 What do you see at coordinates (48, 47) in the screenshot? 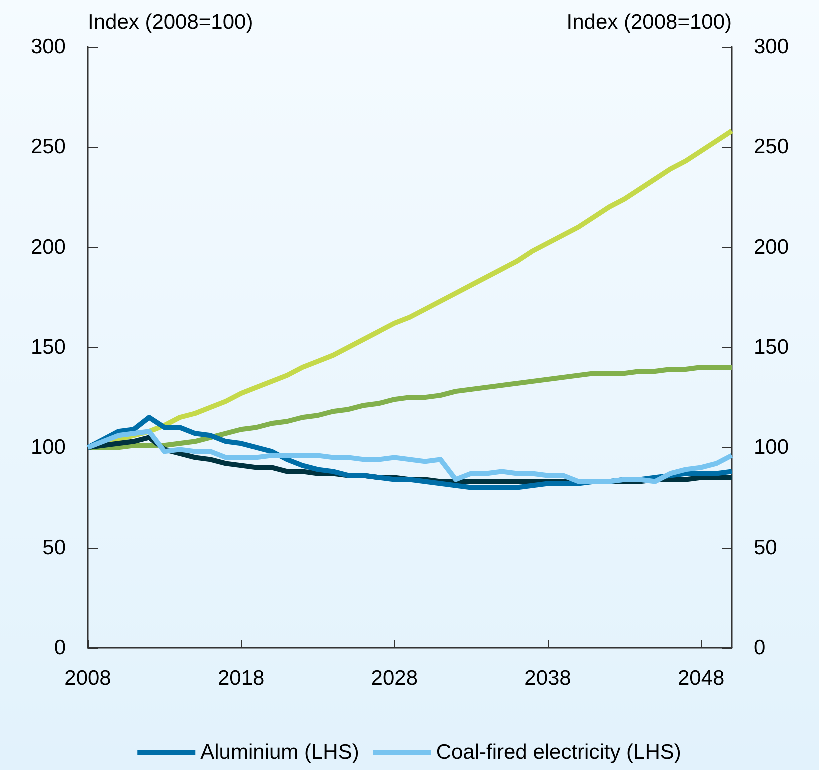
I see `y-tick-label: 300` at bounding box center [48, 47].